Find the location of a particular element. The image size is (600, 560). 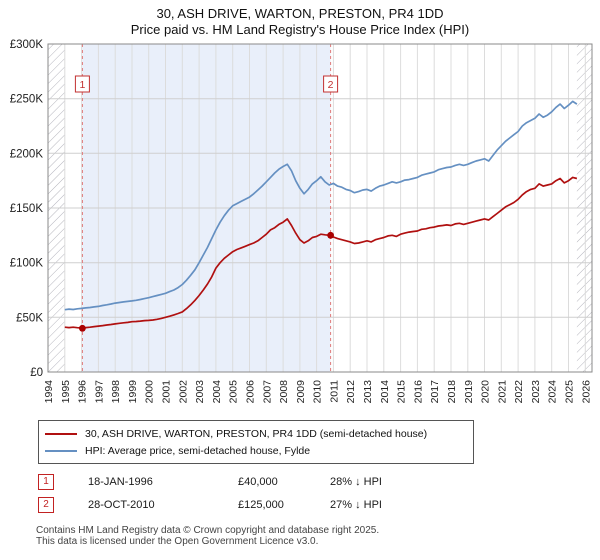

sale-annotation-2: 2 28-OCT-2010 £125,000 27% ↓ HPI is located at coordinates (319, 505).